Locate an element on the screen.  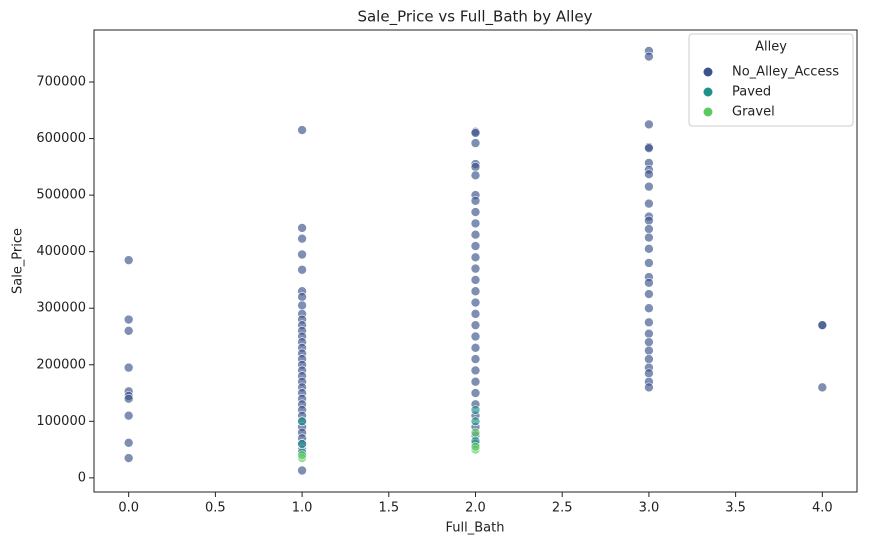
y-tick-label: 500000 is located at coordinates (61, 195).